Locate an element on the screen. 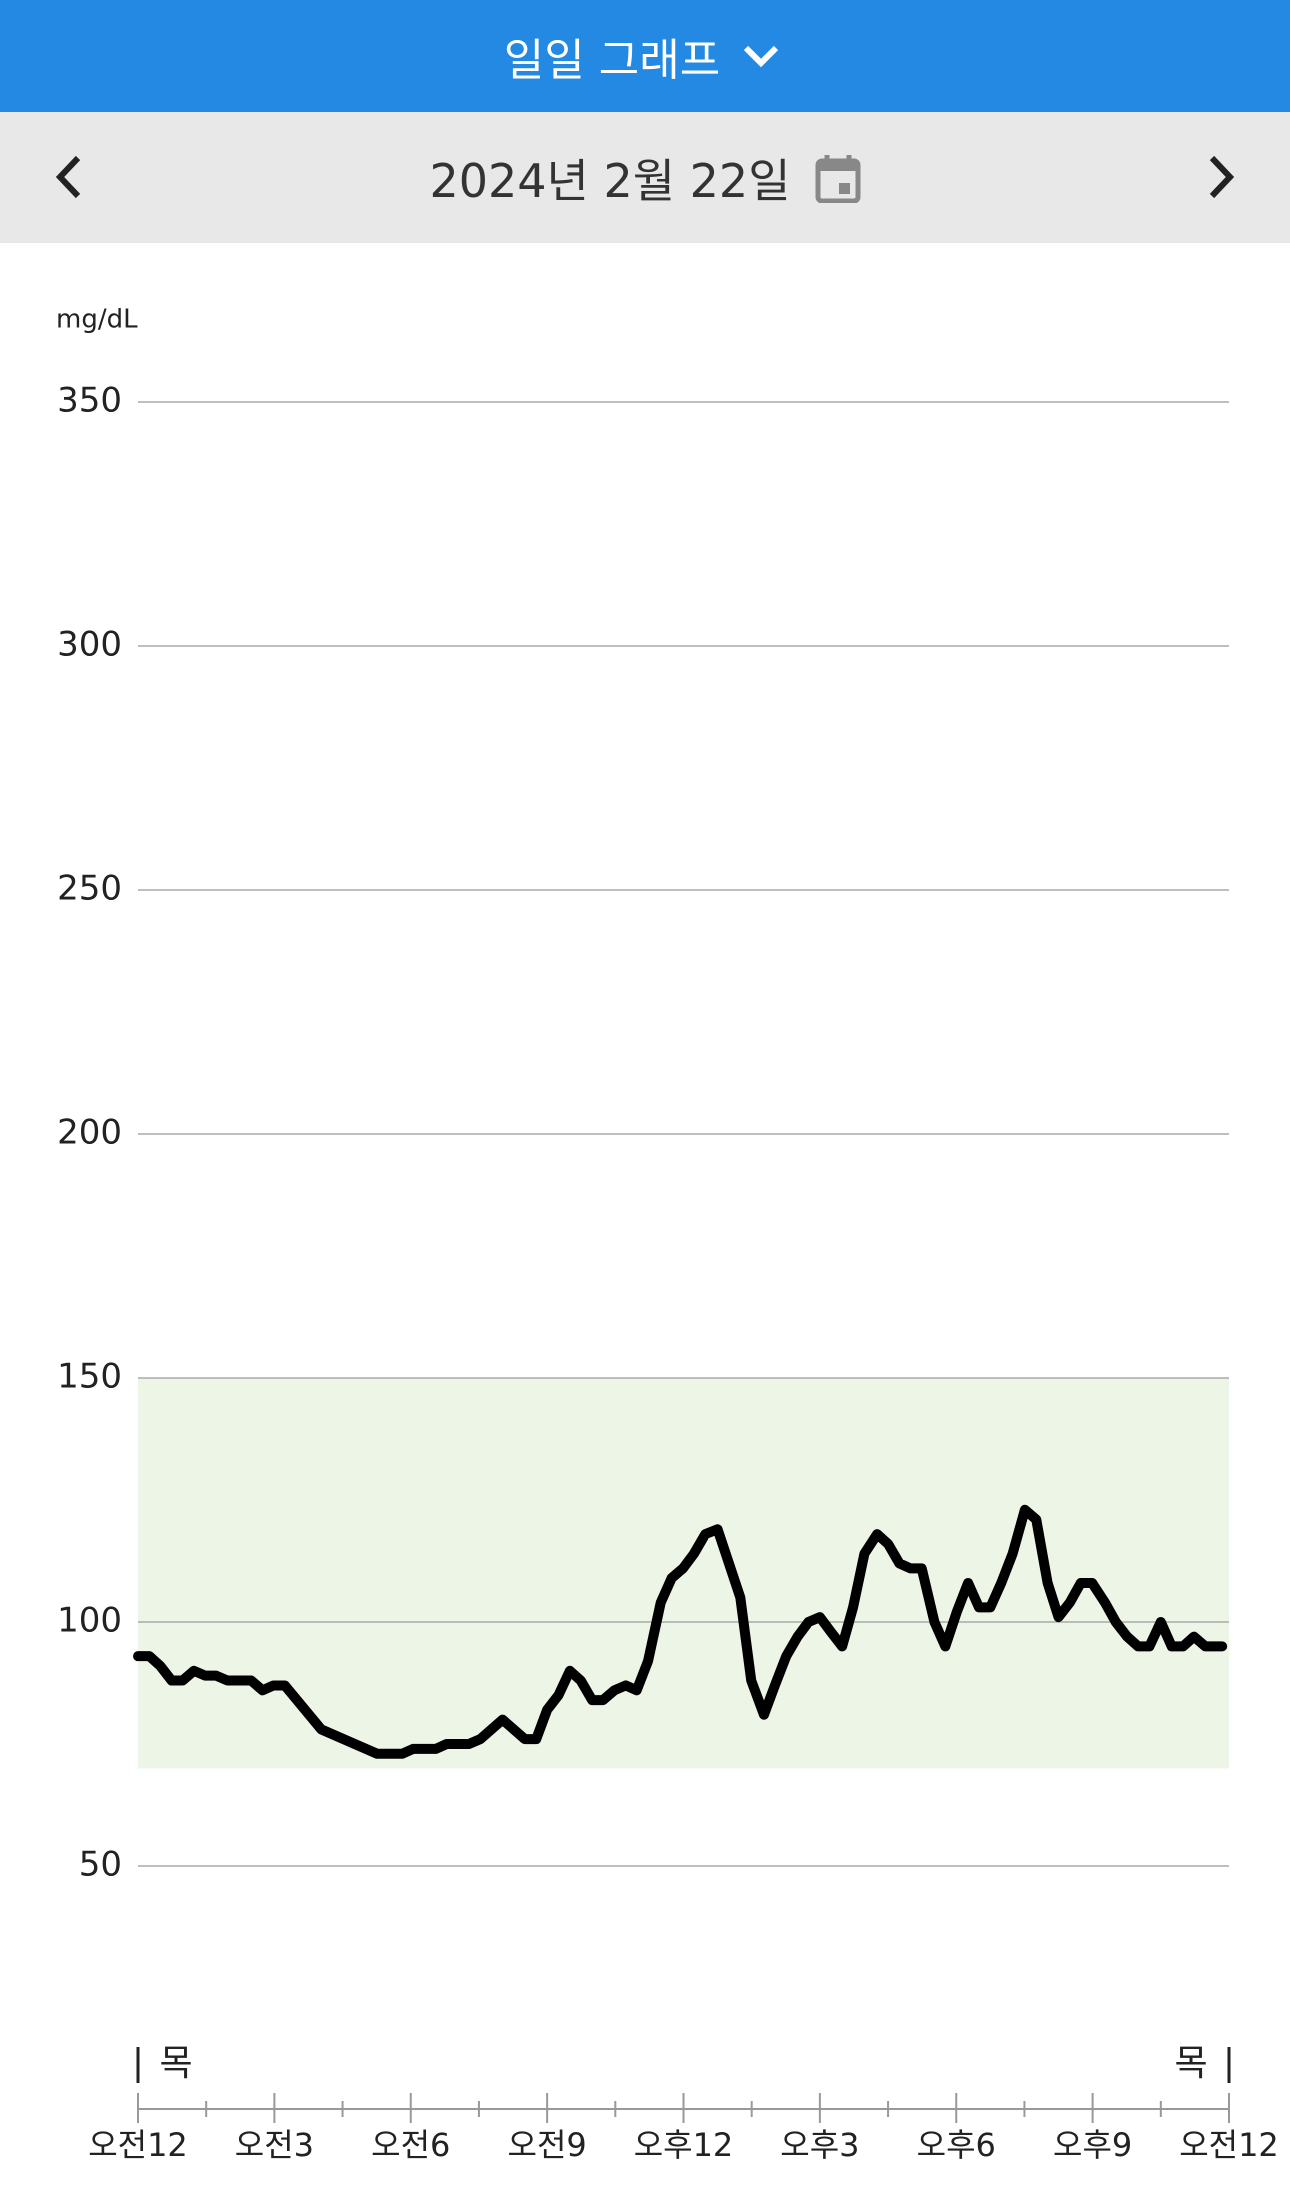 This screenshot has width=1290, height=2189. x-tick-label: 오후3 is located at coordinates (819, 2145).